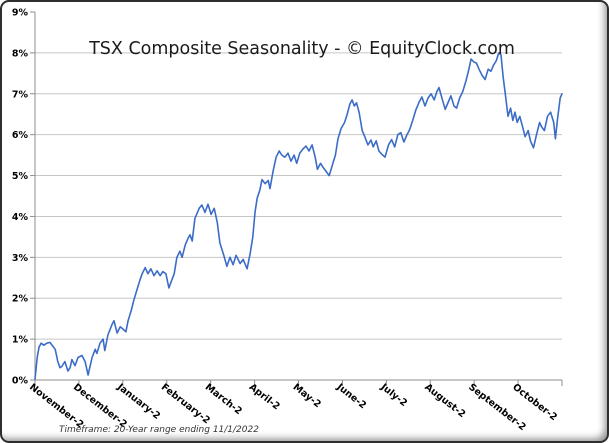  What do you see at coordinates (20, 53) in the screenshot?
I see `y-axis-tick-label: 8%` at bounding box center [20, 53].